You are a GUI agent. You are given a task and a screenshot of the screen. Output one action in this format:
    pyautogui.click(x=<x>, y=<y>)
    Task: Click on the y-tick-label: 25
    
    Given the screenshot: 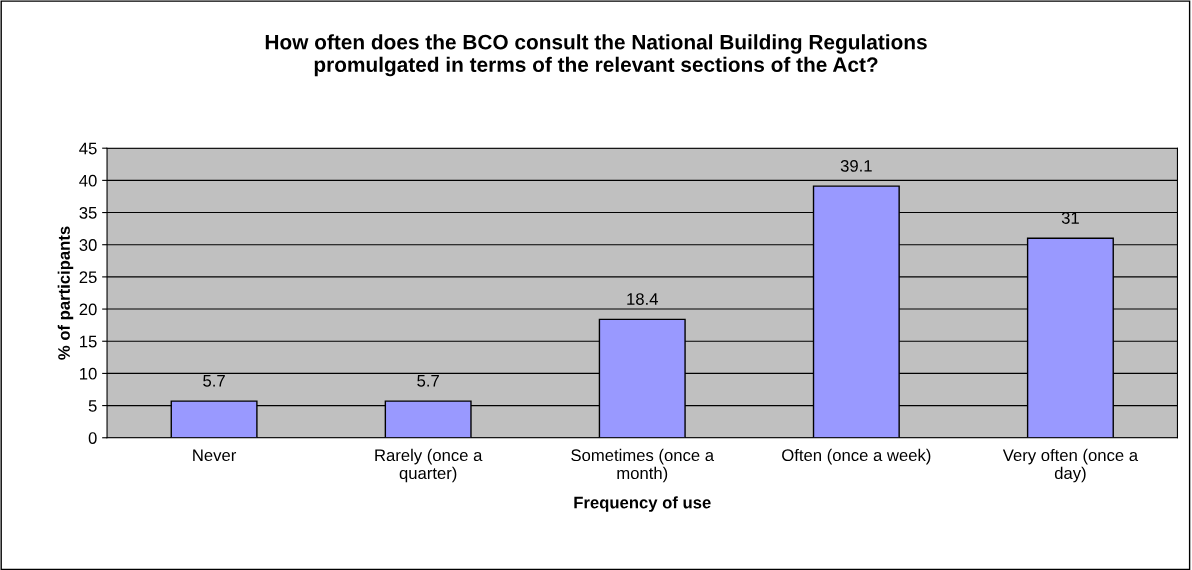 What is the action you would take?
    pyautogui.click(x=88, y=277)
    